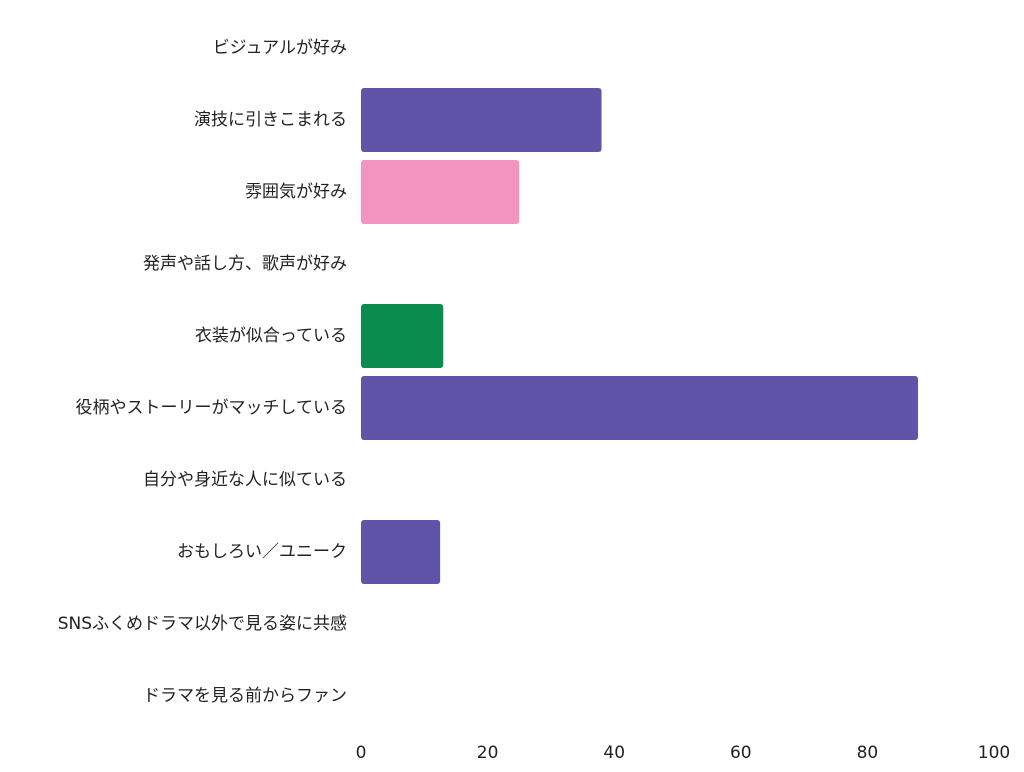 This screenshot has width=1024, height=772. Describe the element at coordinates (361, 753) in the screenshot. I see `x-tick-label: 0` at that location.